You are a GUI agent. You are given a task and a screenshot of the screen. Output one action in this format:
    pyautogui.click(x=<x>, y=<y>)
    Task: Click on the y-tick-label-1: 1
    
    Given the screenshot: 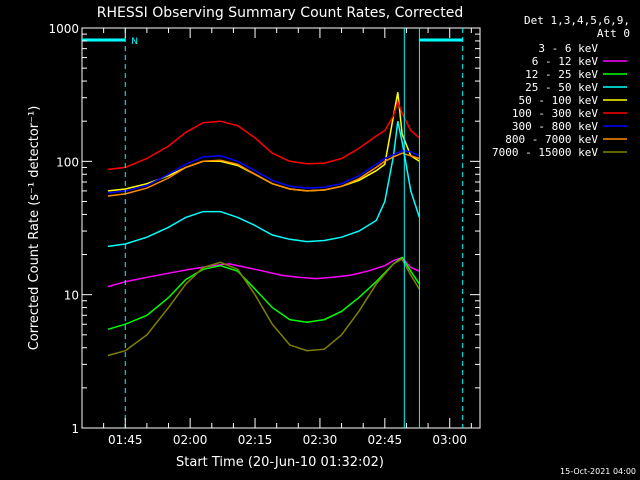 What is the action you would take?
    pyautogui.click(x=75, y=429)
    